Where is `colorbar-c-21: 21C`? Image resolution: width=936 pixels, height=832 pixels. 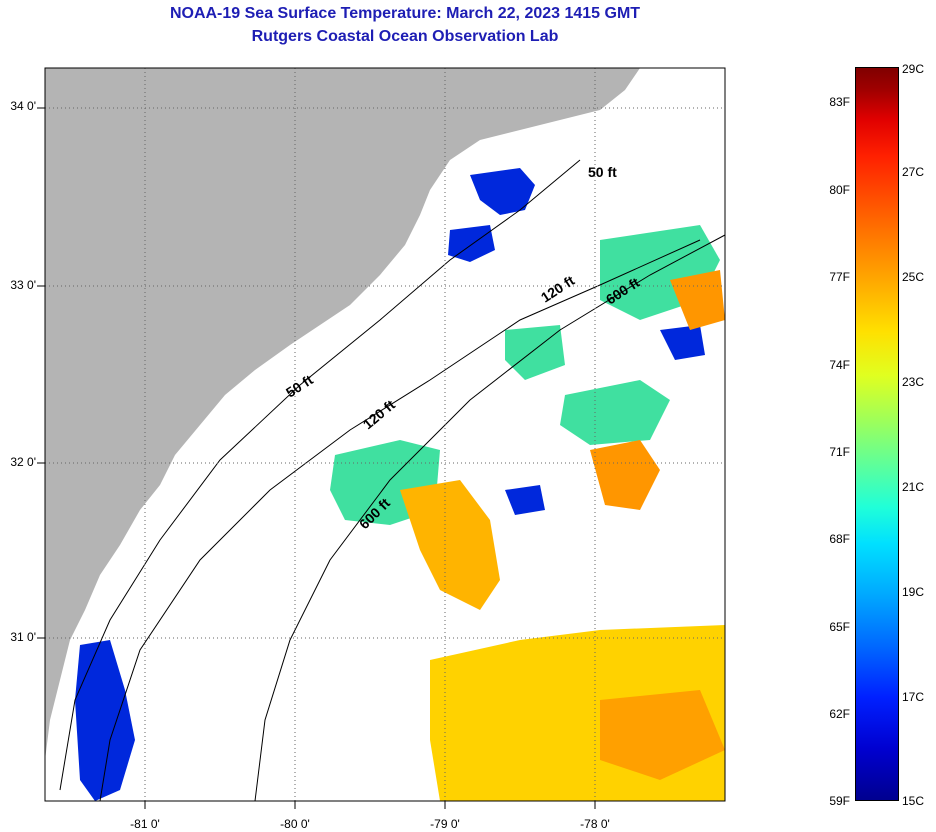 colorbar-c-21: 21C is located at coordinates (913, 487).